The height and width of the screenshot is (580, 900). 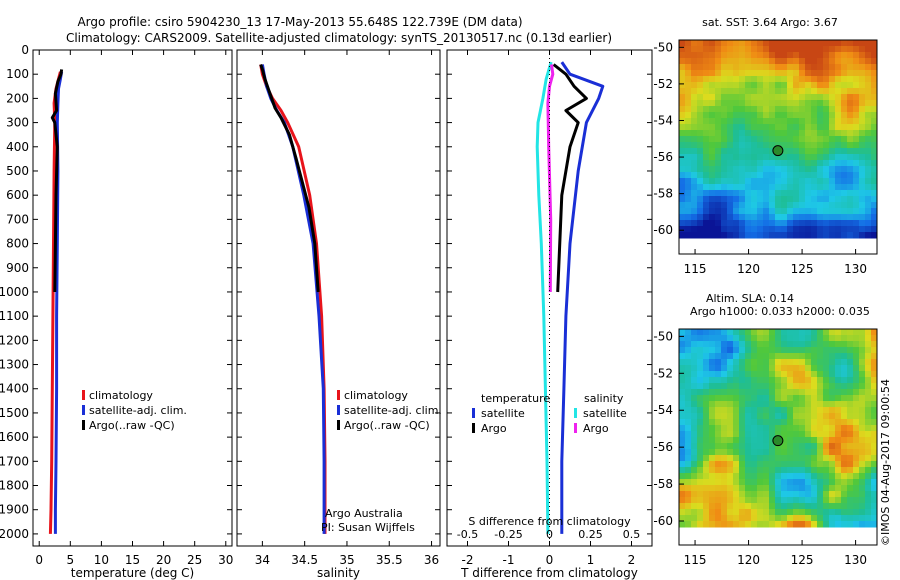 I want to click on legend-label: Argo, so click(x=596, y=428).